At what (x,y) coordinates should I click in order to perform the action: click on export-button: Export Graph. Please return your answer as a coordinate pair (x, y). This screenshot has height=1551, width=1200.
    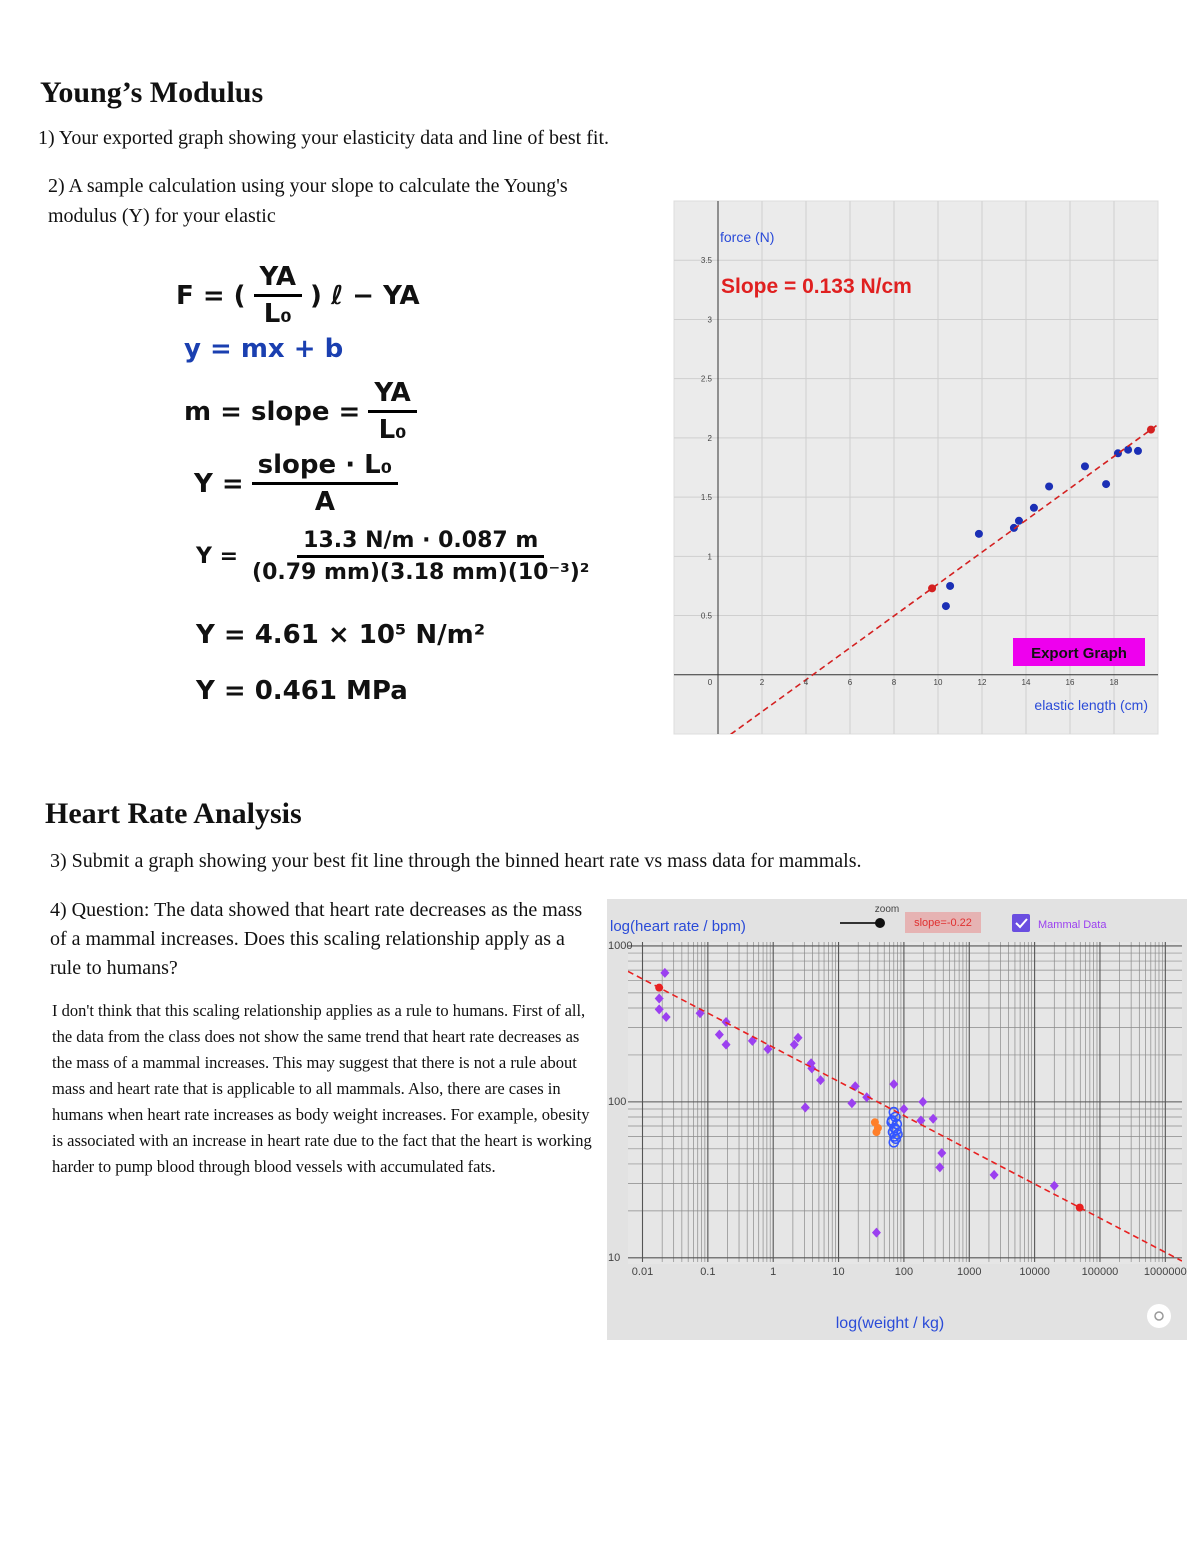
    Looking at the image, I should click on (1079, 652).